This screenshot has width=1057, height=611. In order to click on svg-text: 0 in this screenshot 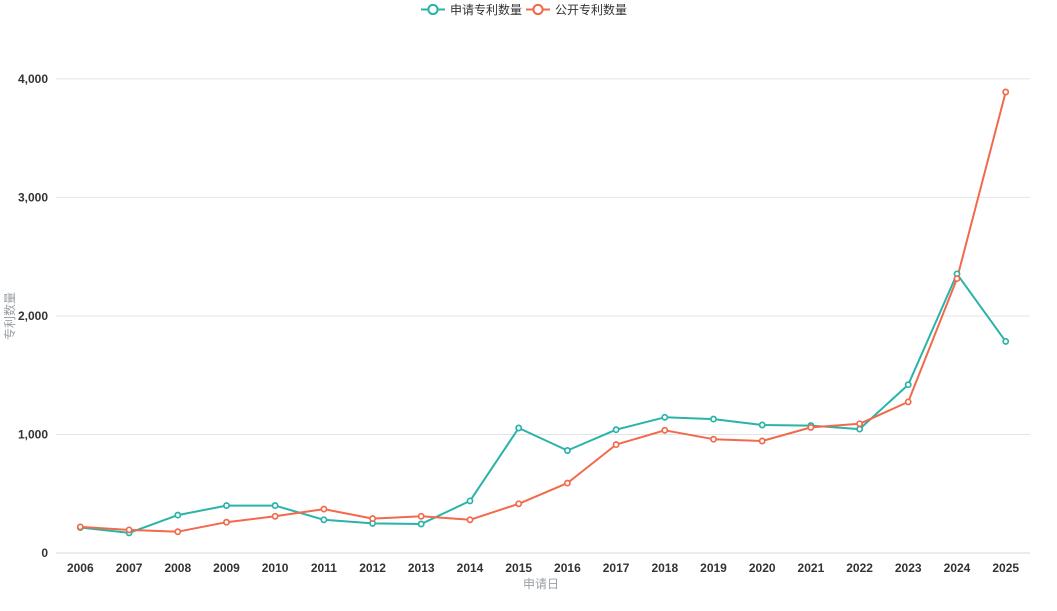, I will do `click(44, 553)`.